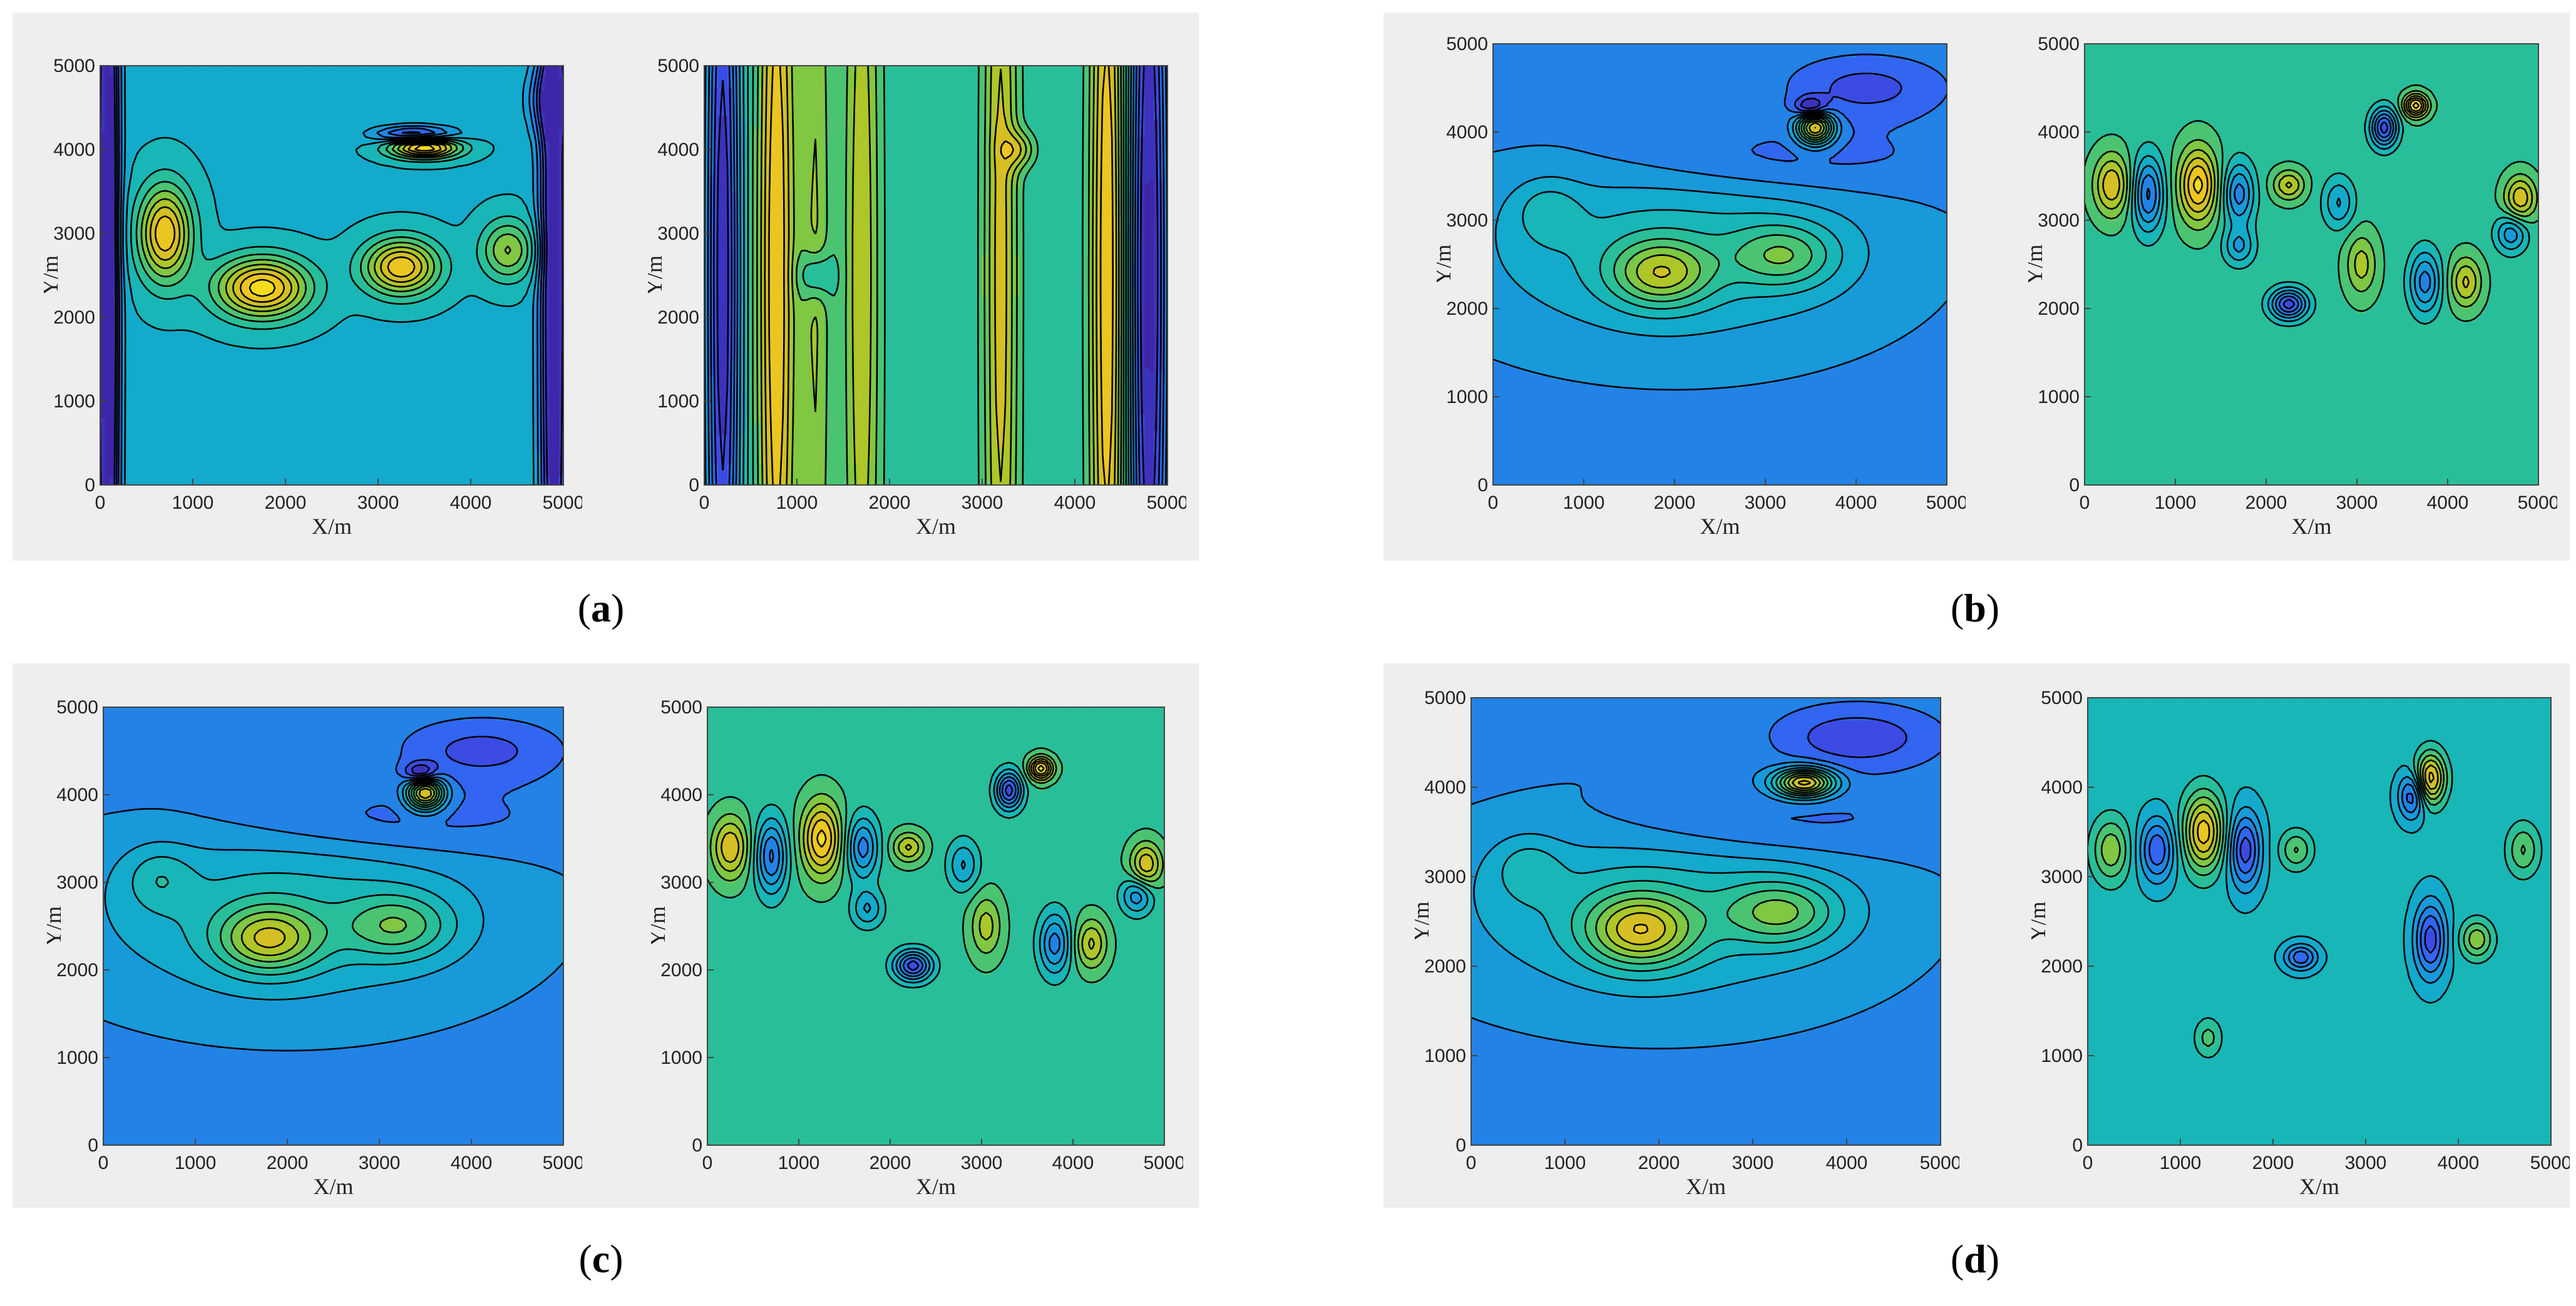 Image resolution: width=2576 pixels, height=1306 pixels. I want to click on caption-b: (b), so click(1975, 608).